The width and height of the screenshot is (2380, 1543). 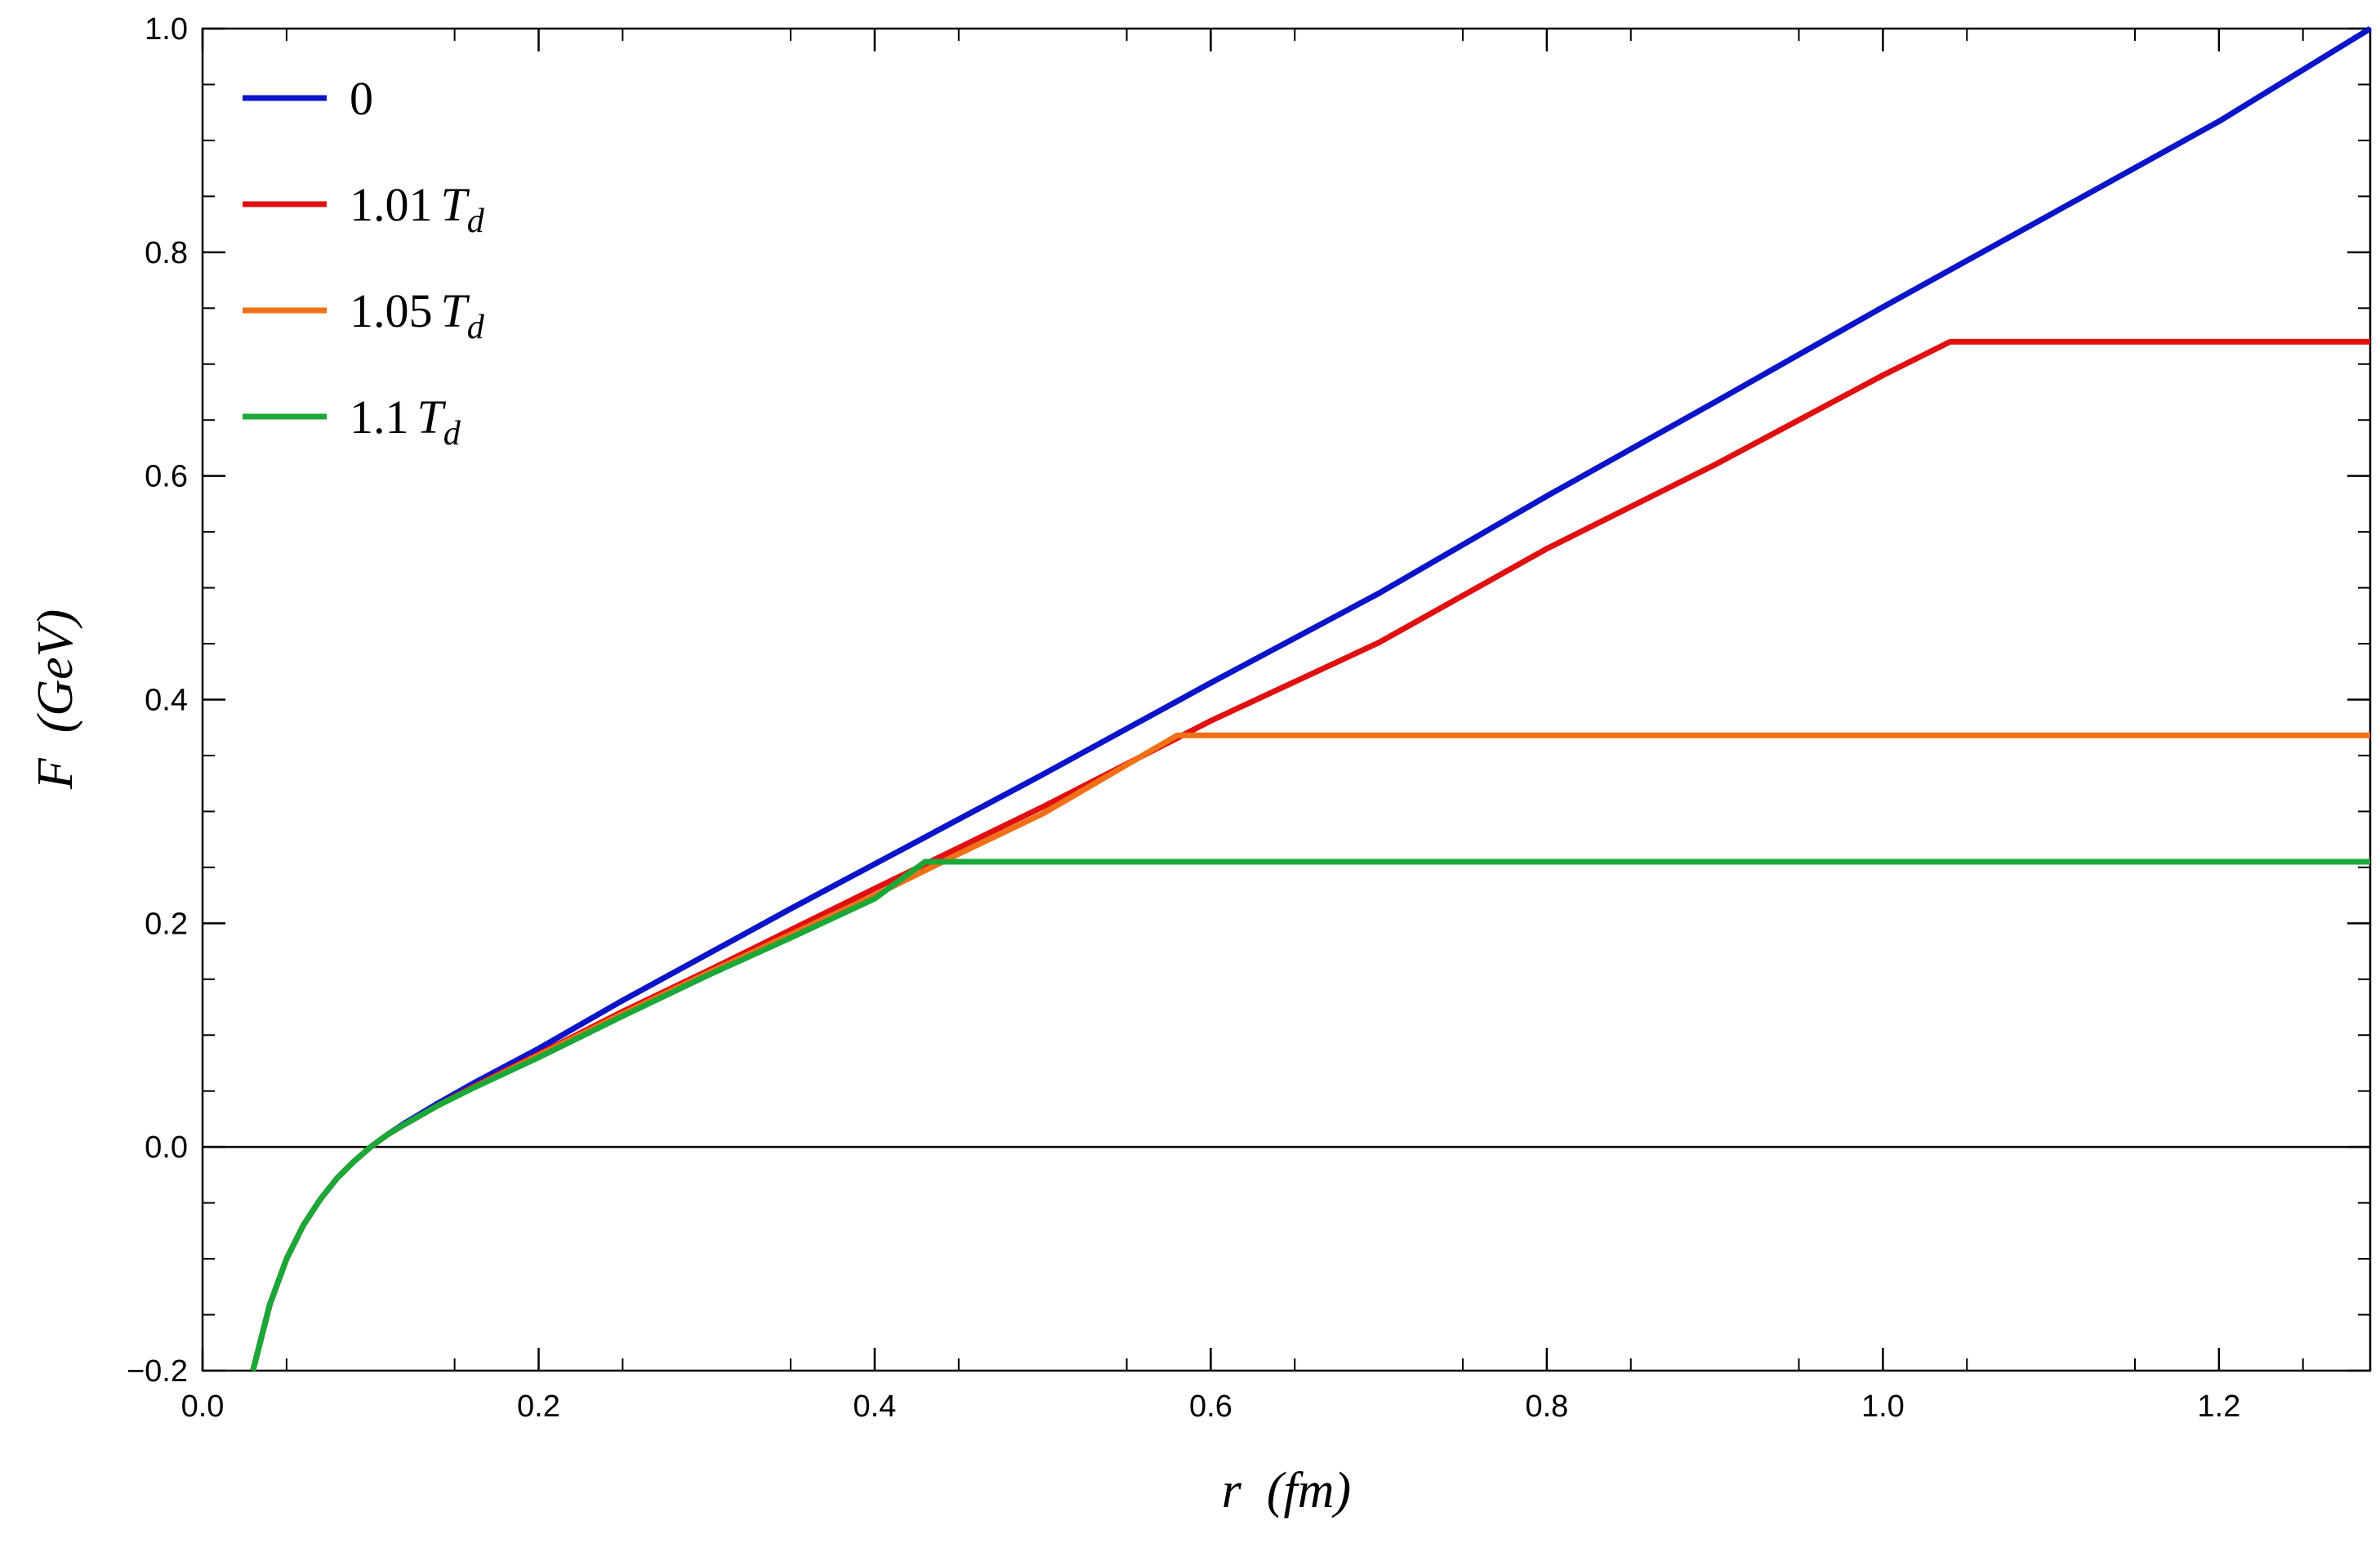 What do you see at coordinates (167, 1147) in the screenshot?
I see `y-tick-label: 0.0` at bounding box center [167, 1147].